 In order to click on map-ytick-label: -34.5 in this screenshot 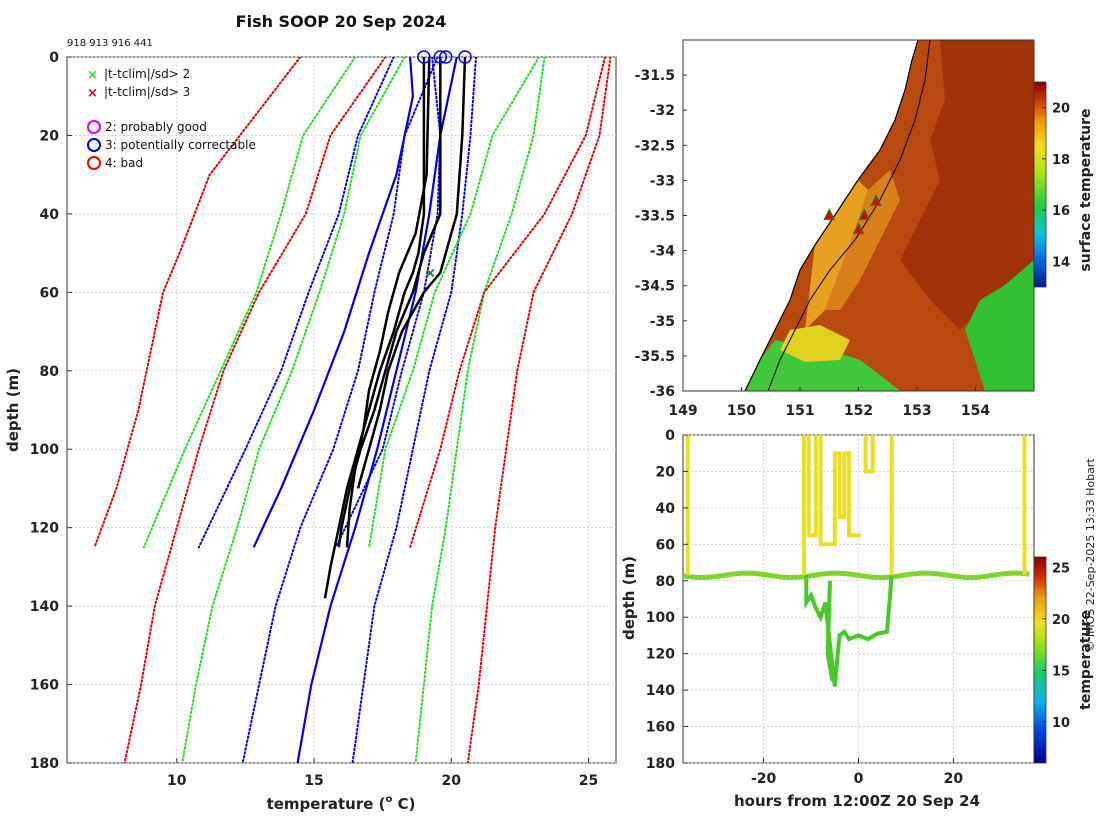, I will do `click(655, 287)`.